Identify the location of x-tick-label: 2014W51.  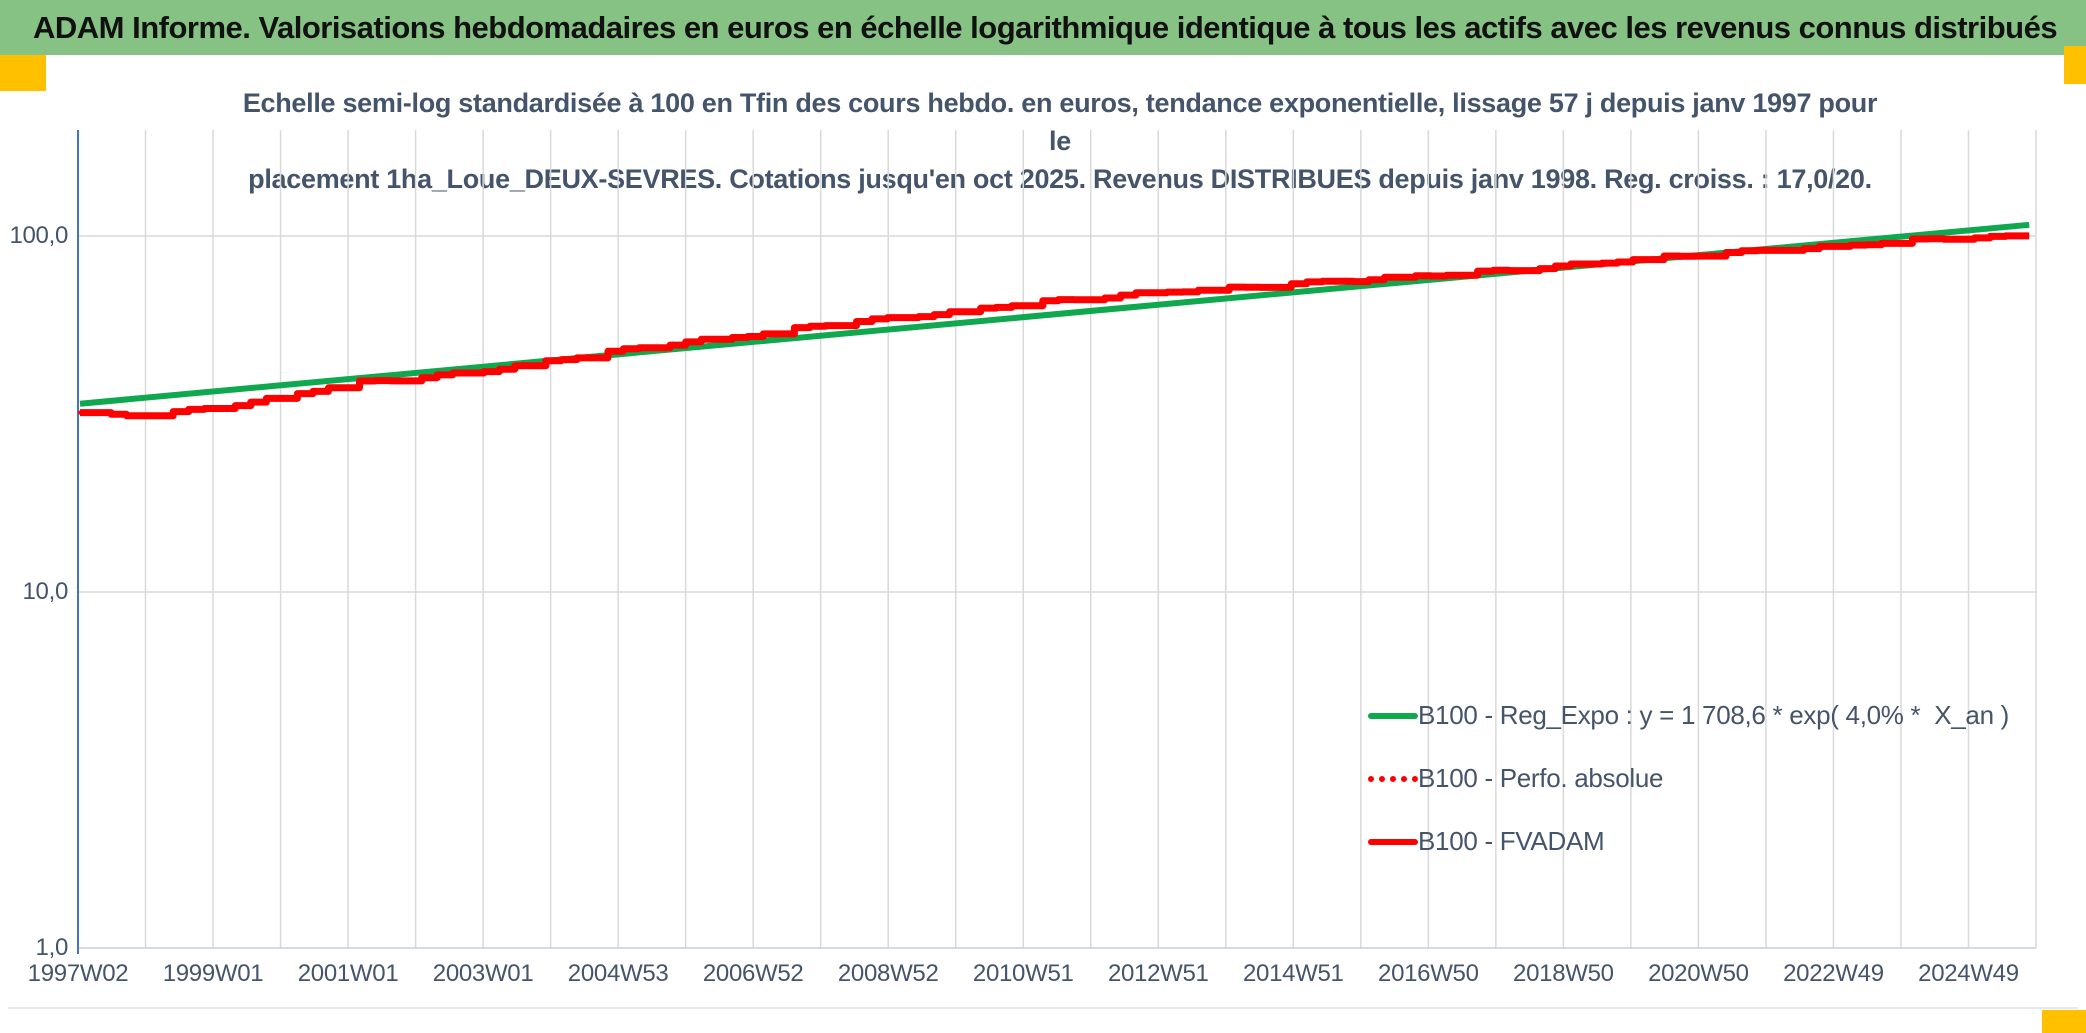
(1293, 973).